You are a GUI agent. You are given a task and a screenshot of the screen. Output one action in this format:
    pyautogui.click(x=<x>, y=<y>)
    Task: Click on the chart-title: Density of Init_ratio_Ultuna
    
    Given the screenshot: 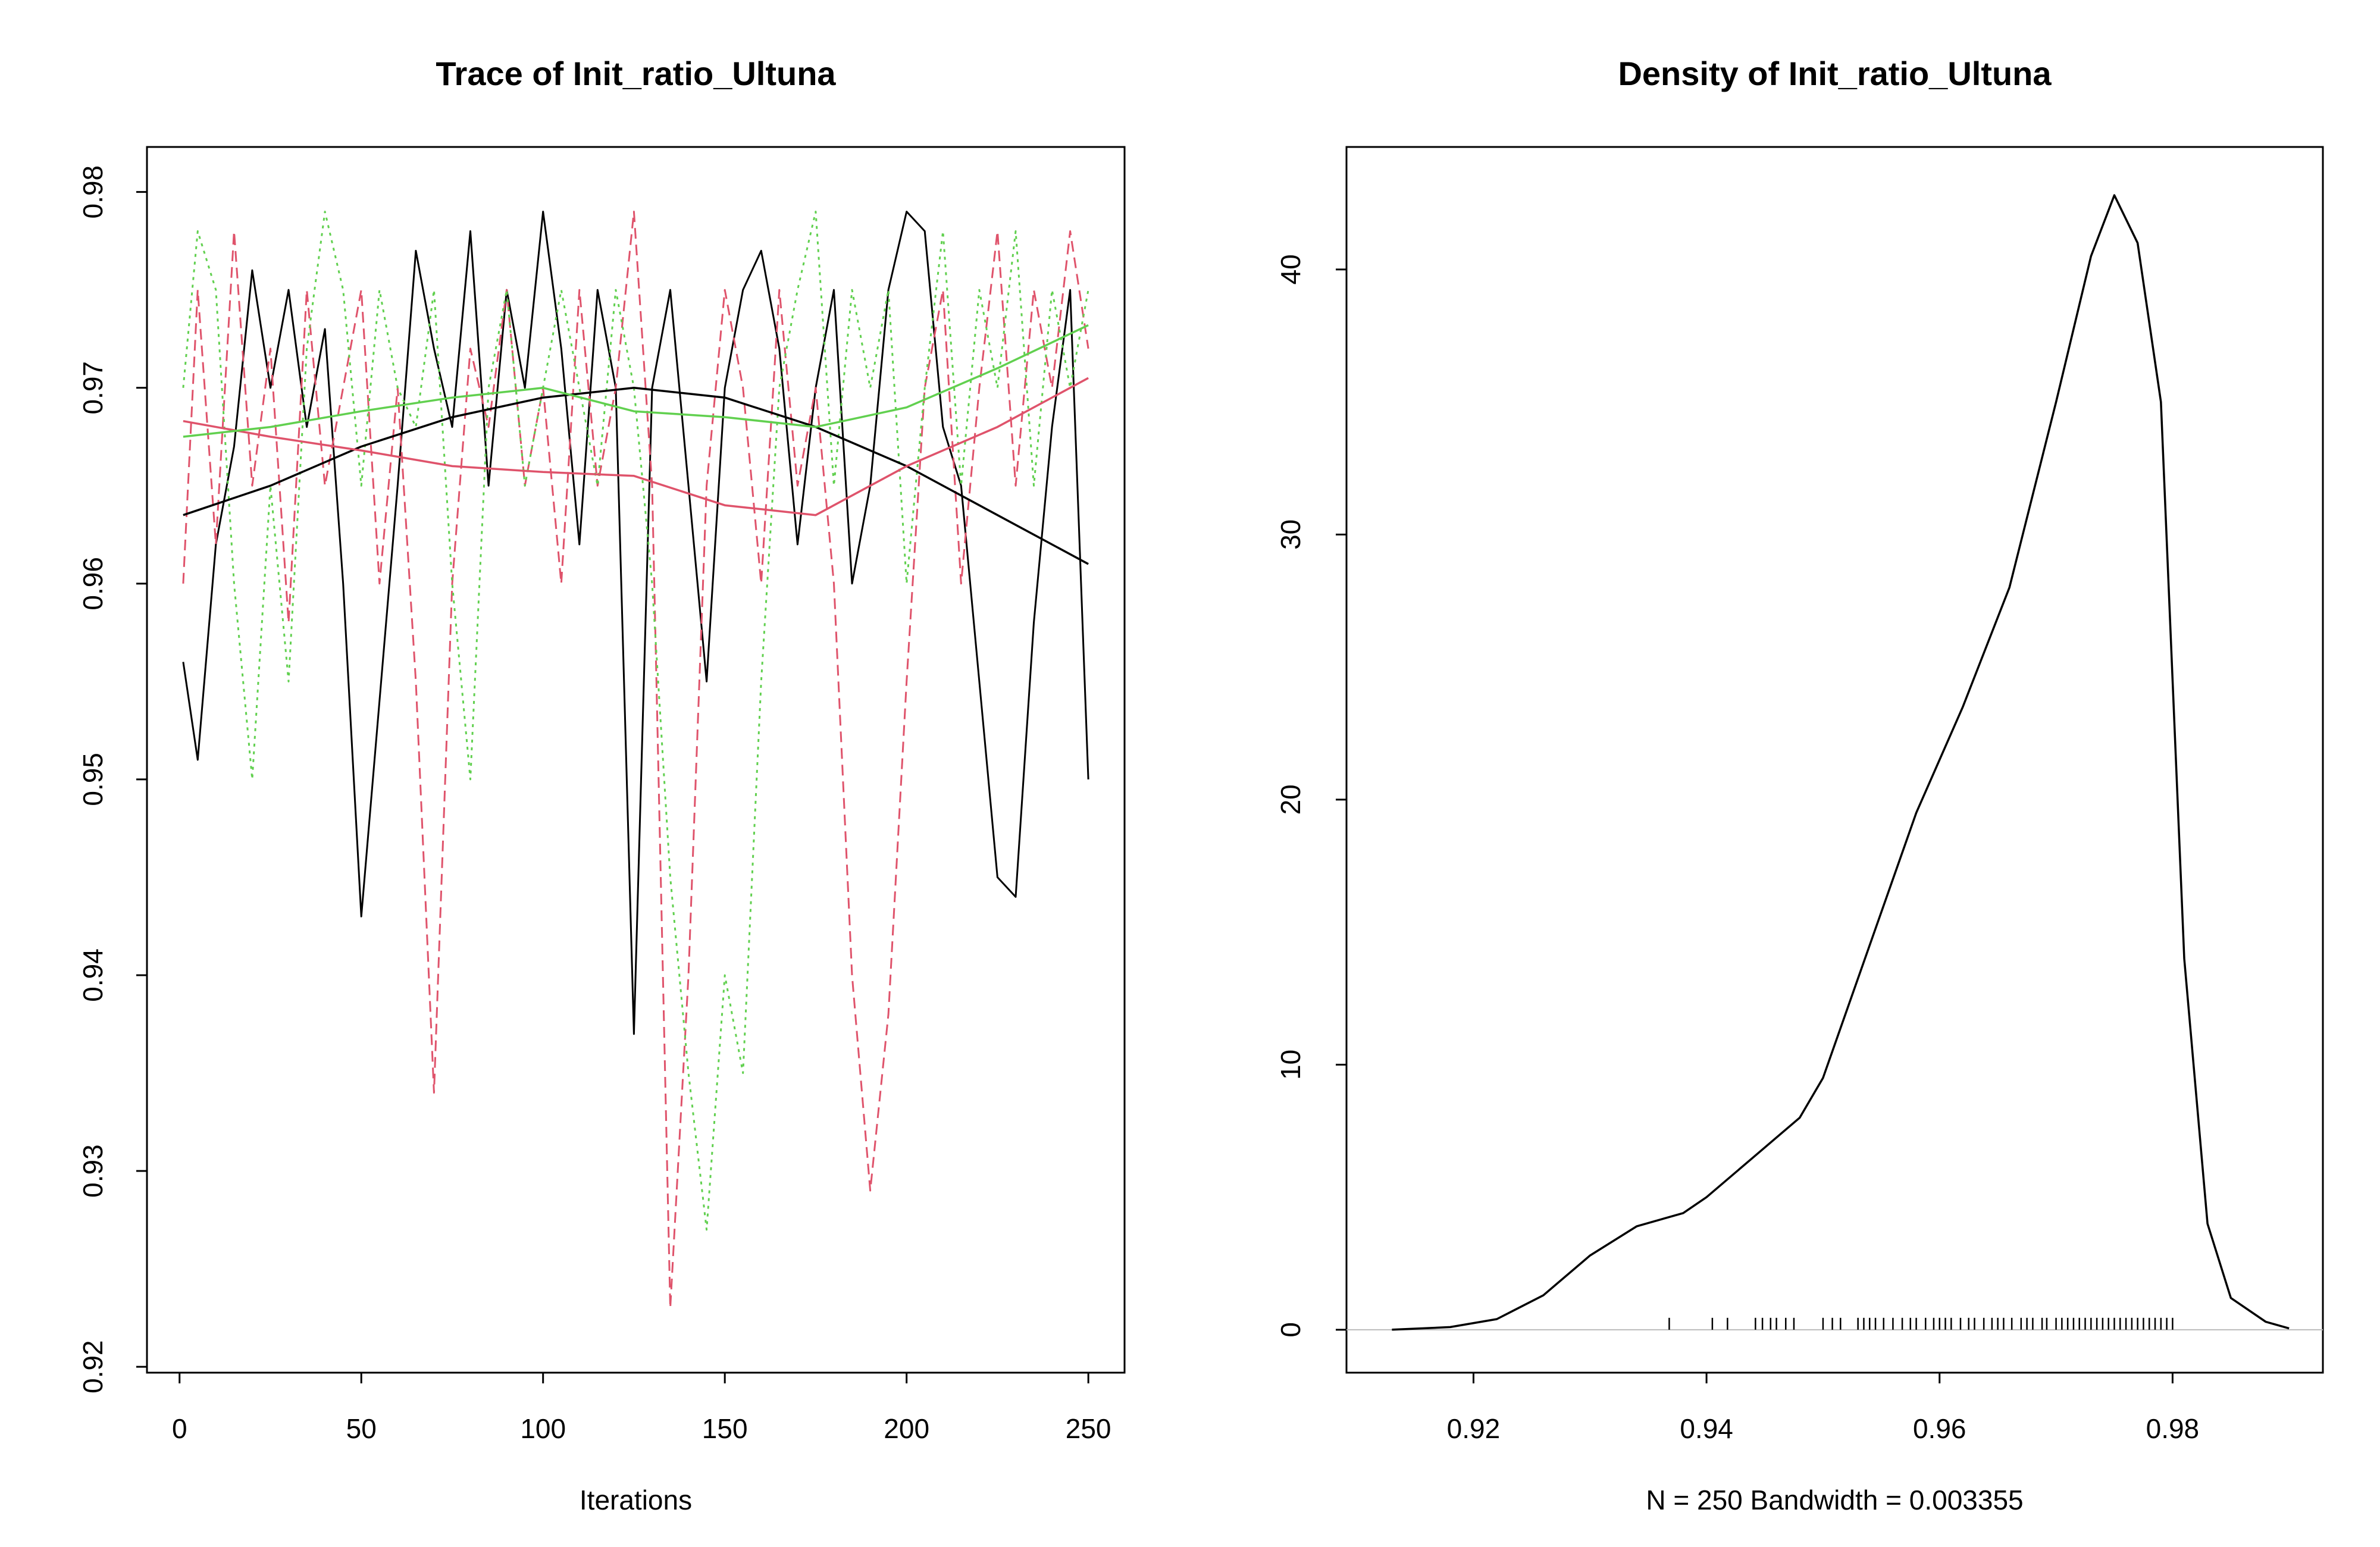 What is the action you would take?
    pyautogui.click(x=1835, y=73)
    